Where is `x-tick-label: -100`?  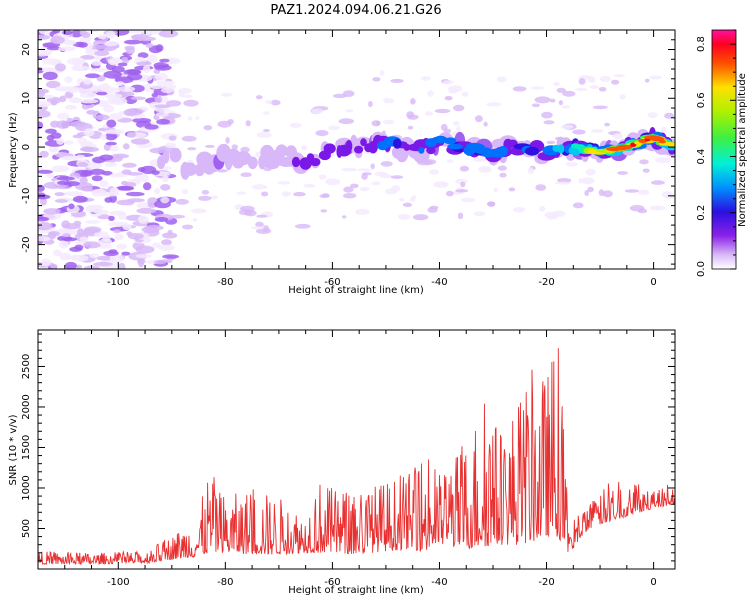
x-tick-label: -100 is located at coordinates (118, 282).